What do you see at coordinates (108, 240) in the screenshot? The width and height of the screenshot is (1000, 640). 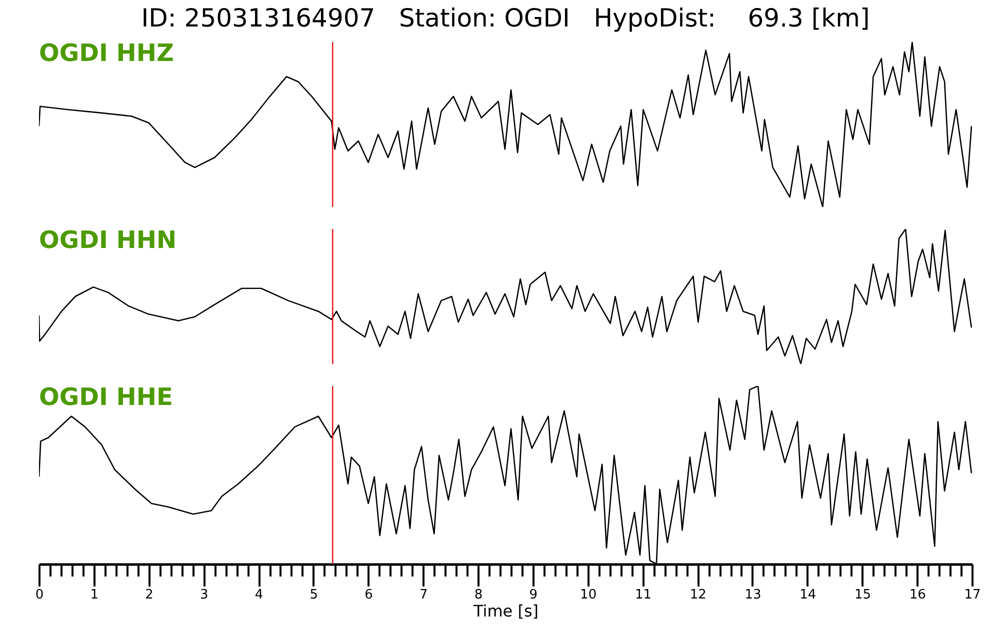 I see `text: OGDI HHN` at bounding box center [108, 240].